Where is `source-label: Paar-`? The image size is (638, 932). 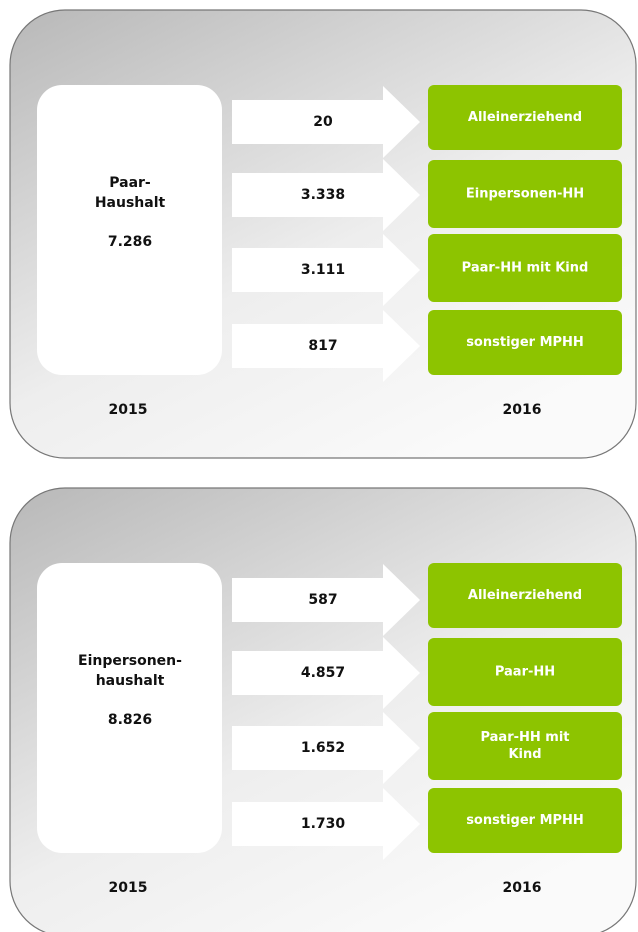
source-label: Paar- is located at coordinates (130, 183).